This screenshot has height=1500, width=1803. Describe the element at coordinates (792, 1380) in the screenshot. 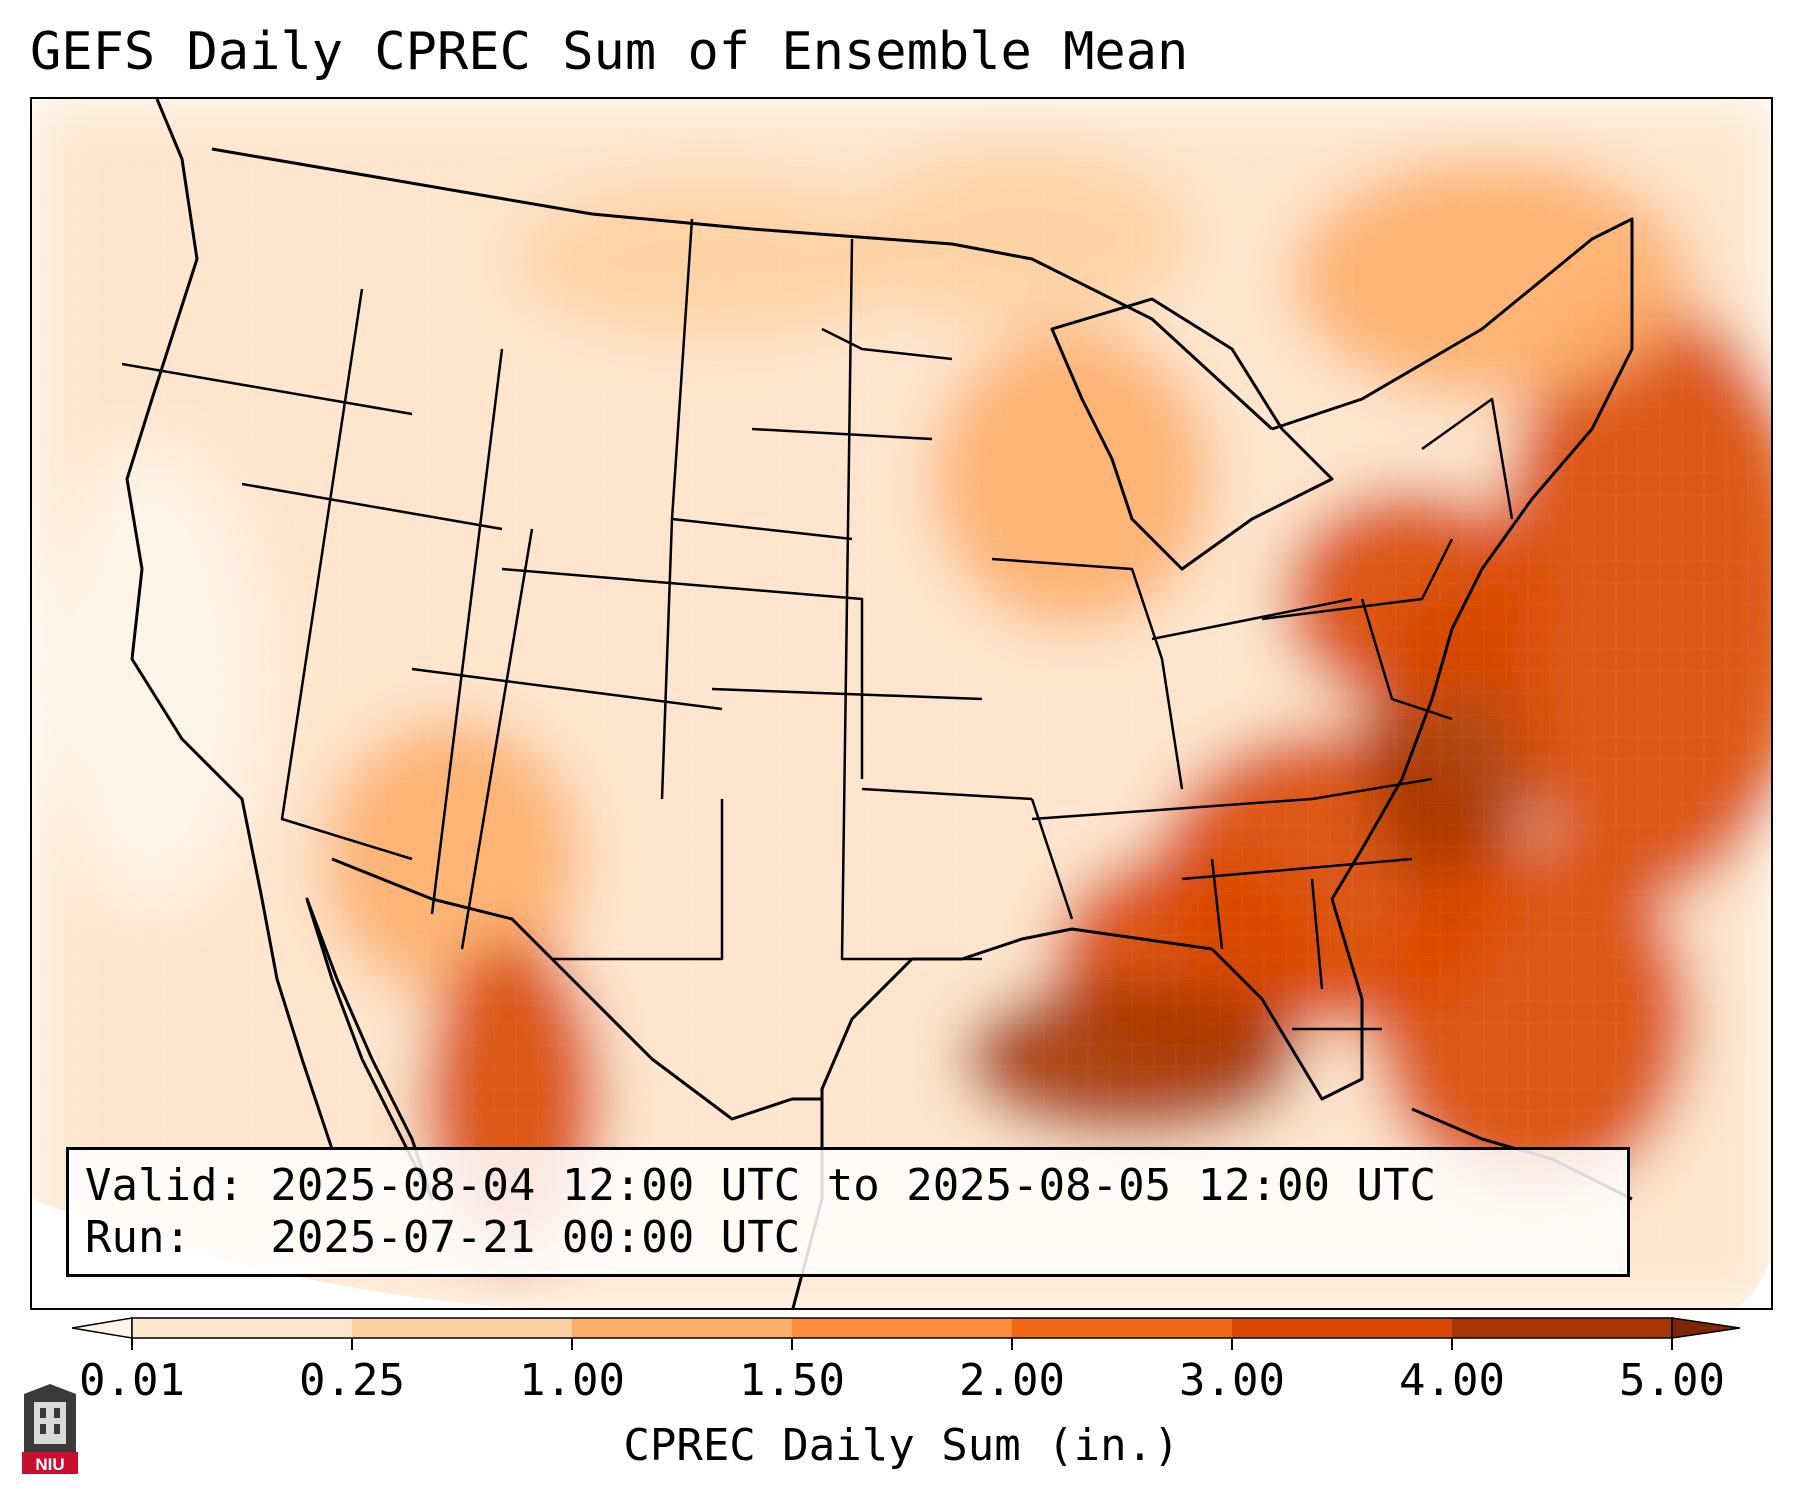

I see `colorbar-tick-label: 1.50` at that location.